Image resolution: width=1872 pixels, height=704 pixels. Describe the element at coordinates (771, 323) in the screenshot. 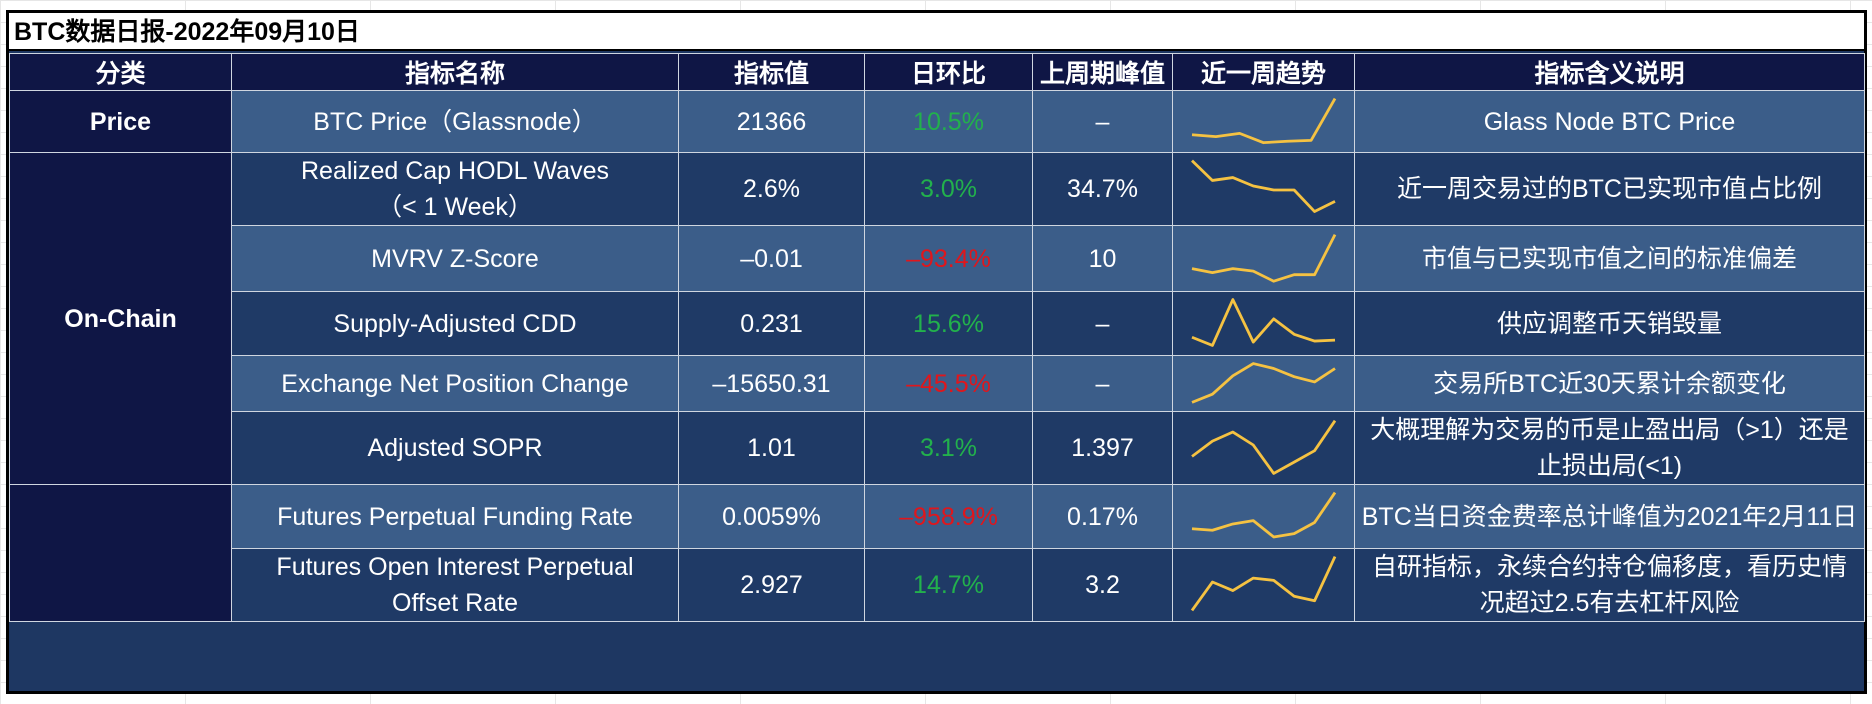

I see `metric-value-cell: 0.231` at that location.